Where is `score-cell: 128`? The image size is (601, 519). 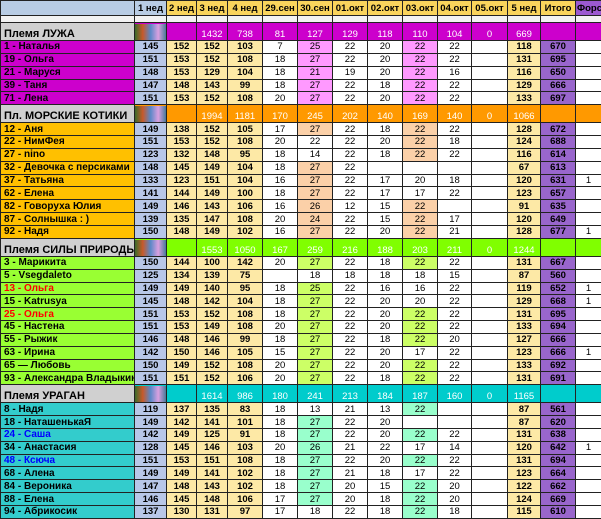
score-cell: 128 is located at coordinates (524, 129).